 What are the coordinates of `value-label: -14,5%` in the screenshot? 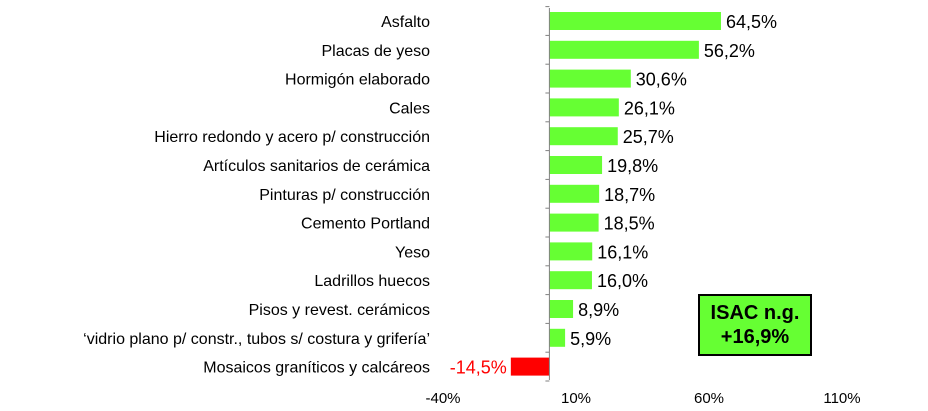 It's located at (478, 368).